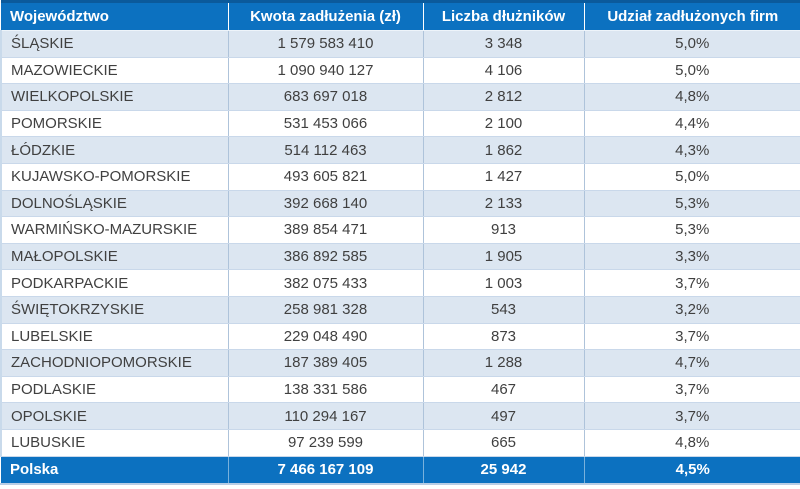 The height and width of the screenshot is (489, 800). I want to click on debt-cell: 258 981 328, so click(325, 310).